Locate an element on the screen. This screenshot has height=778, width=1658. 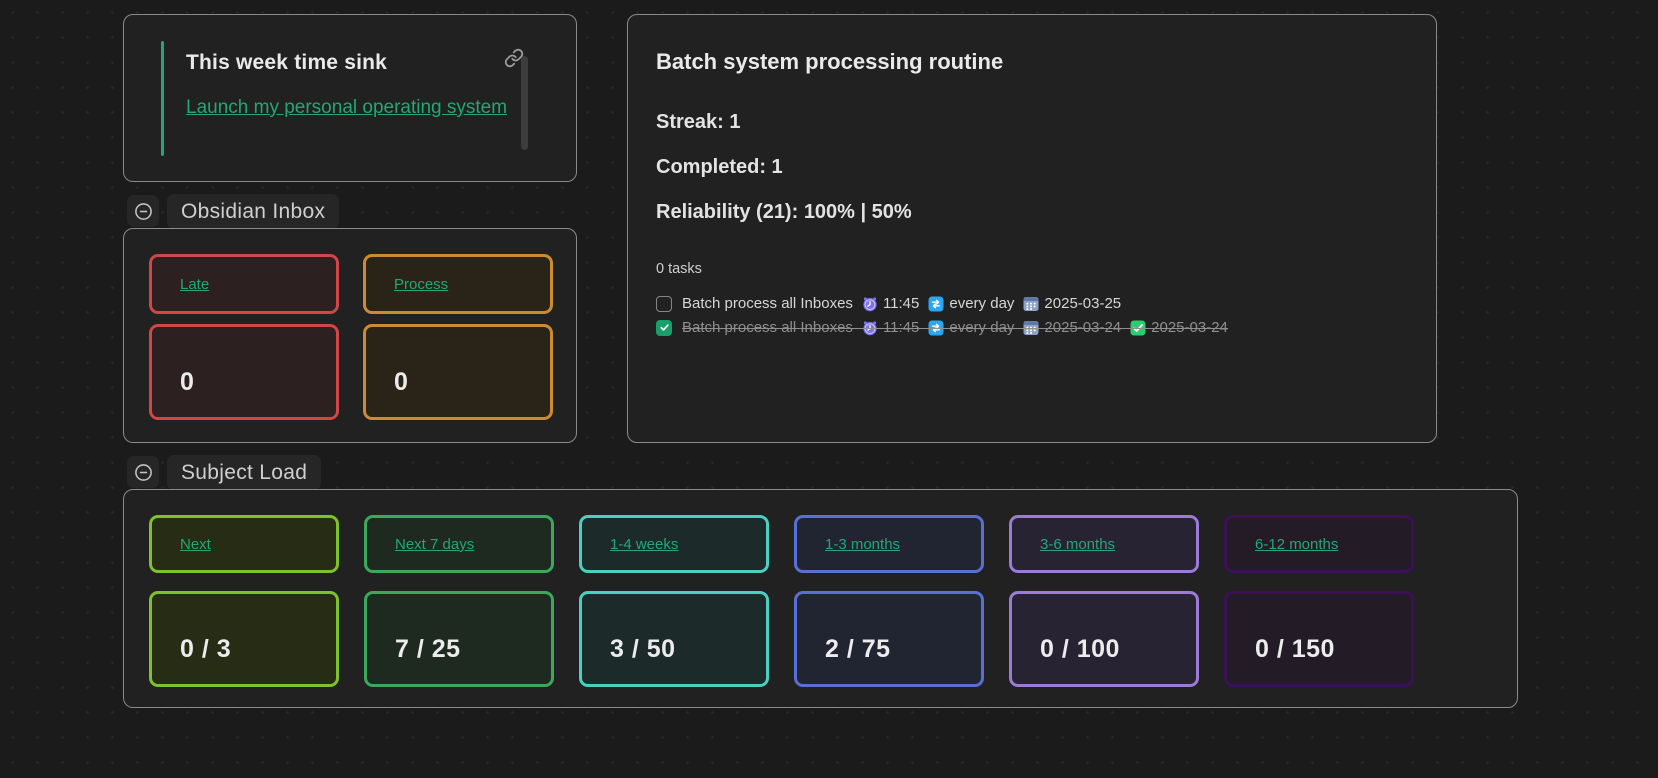
task-done-date: 2025-03-24 is located at coordinates (1189, 327).